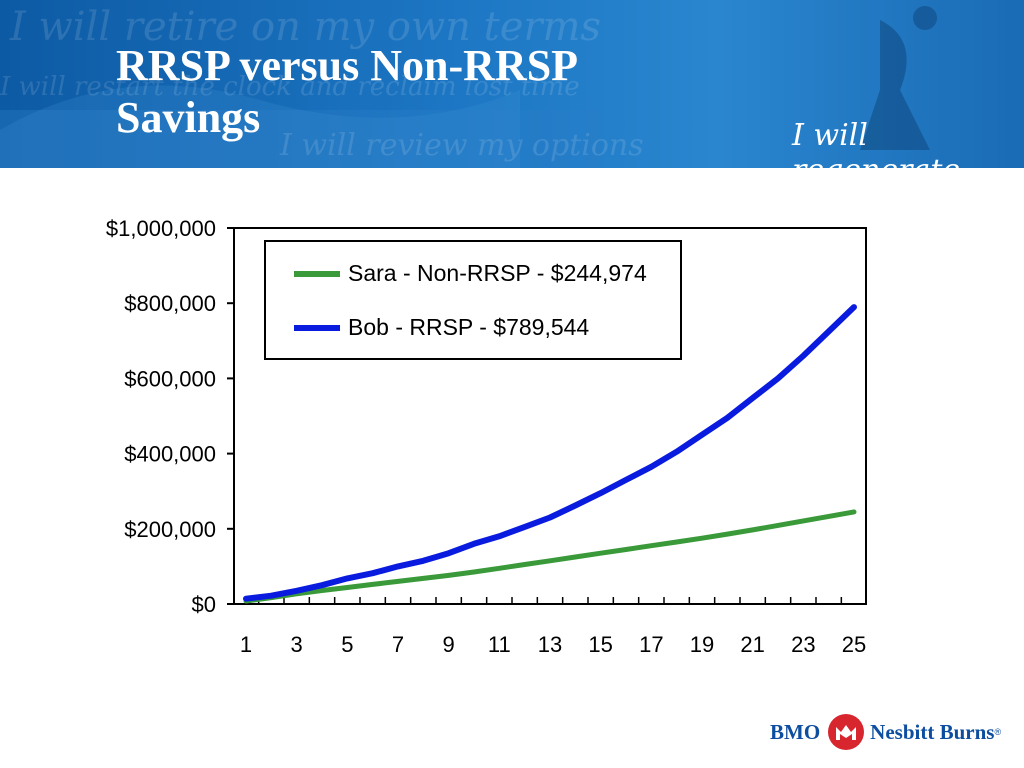 The height and width of the screenshot is (768, 1024). Describe the element at coordinates (932, 731) in the screenshot. I see `logo-nesbitt-burns-text: Nesbitt Burns` at that location.